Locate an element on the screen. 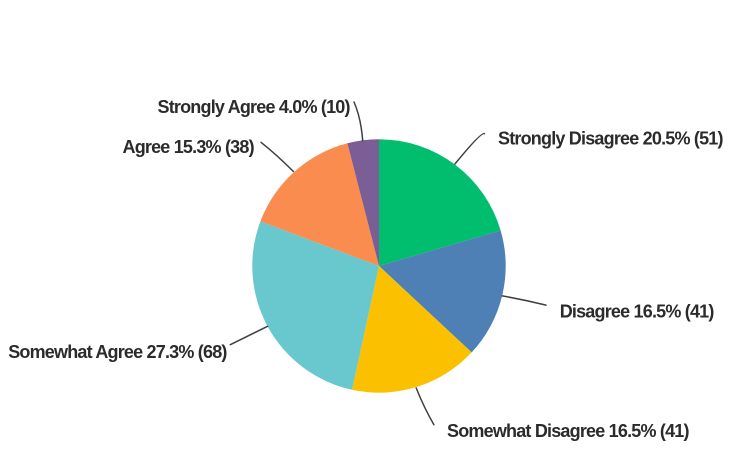 The height and width of the screenshot is (463, 754). svg-text: Strongly Agree 4.0% (10) is located at coordinates (254, 107).